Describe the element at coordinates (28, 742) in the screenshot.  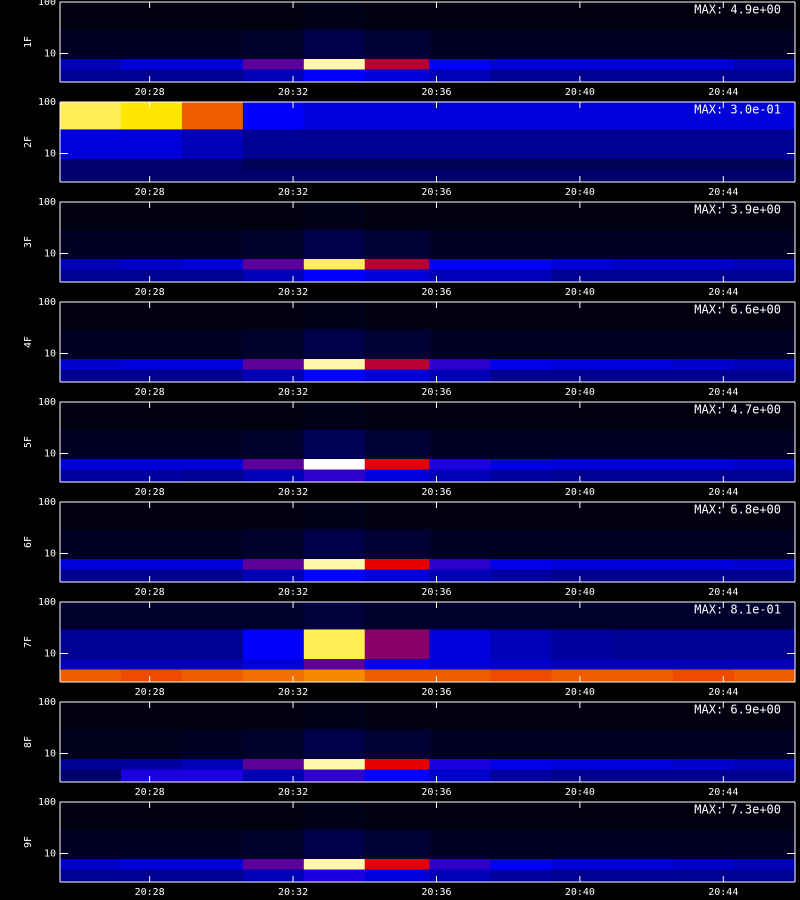
I see `y-label: 8F` at that location.